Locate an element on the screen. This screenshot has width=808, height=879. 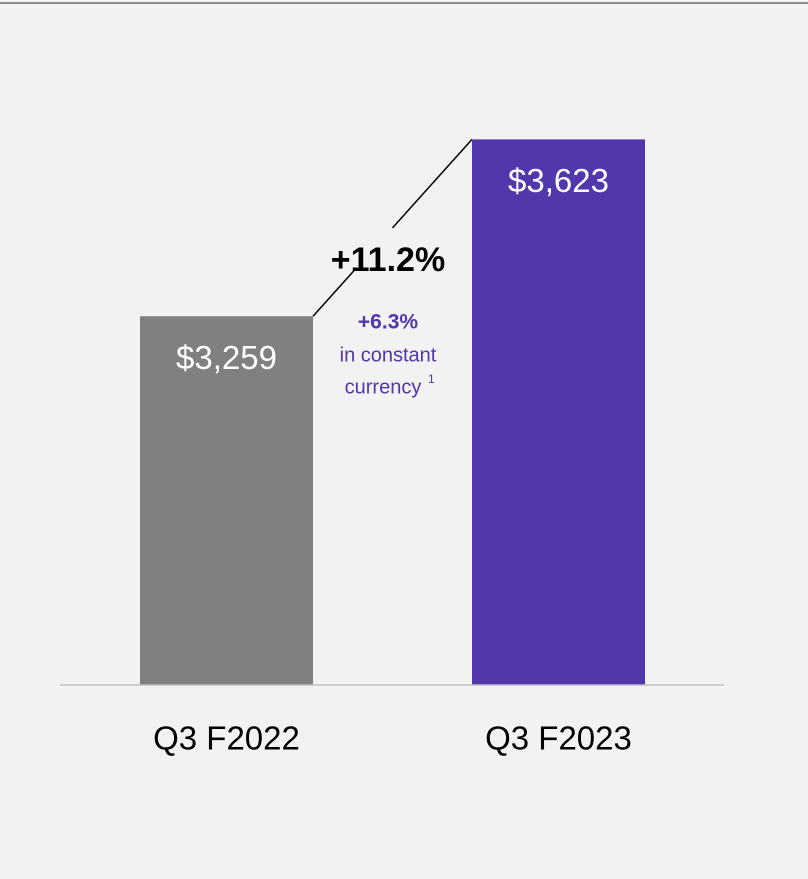
growth-label: +11.2% is located at coordinates (388, 260).